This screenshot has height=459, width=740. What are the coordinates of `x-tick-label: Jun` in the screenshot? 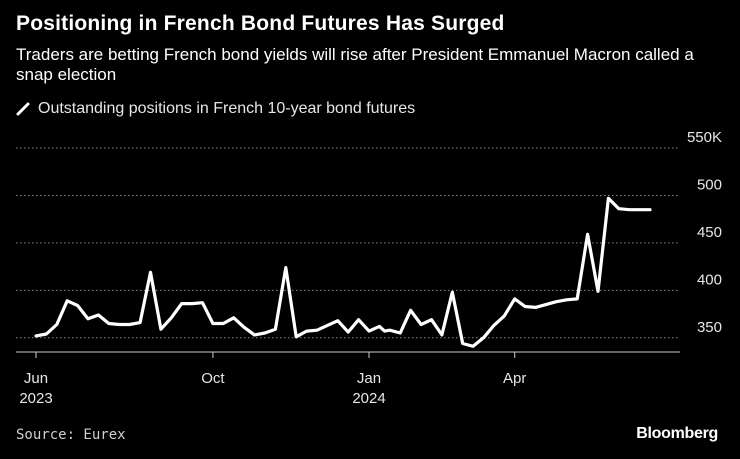 It's located at (36, 378).